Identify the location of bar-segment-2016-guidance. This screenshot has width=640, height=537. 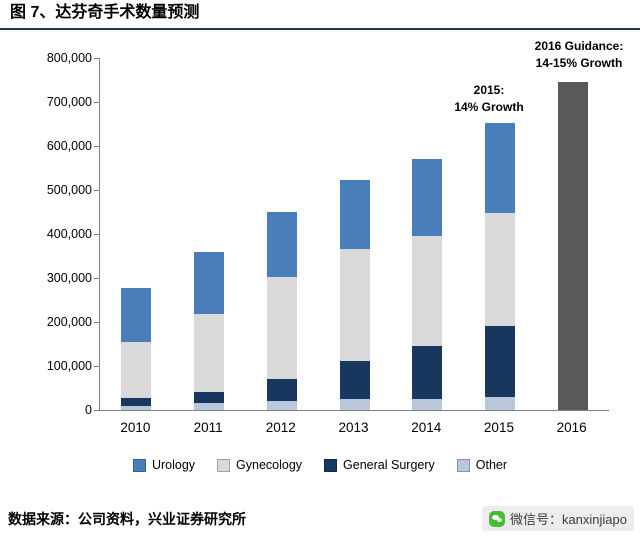
(572, 246).